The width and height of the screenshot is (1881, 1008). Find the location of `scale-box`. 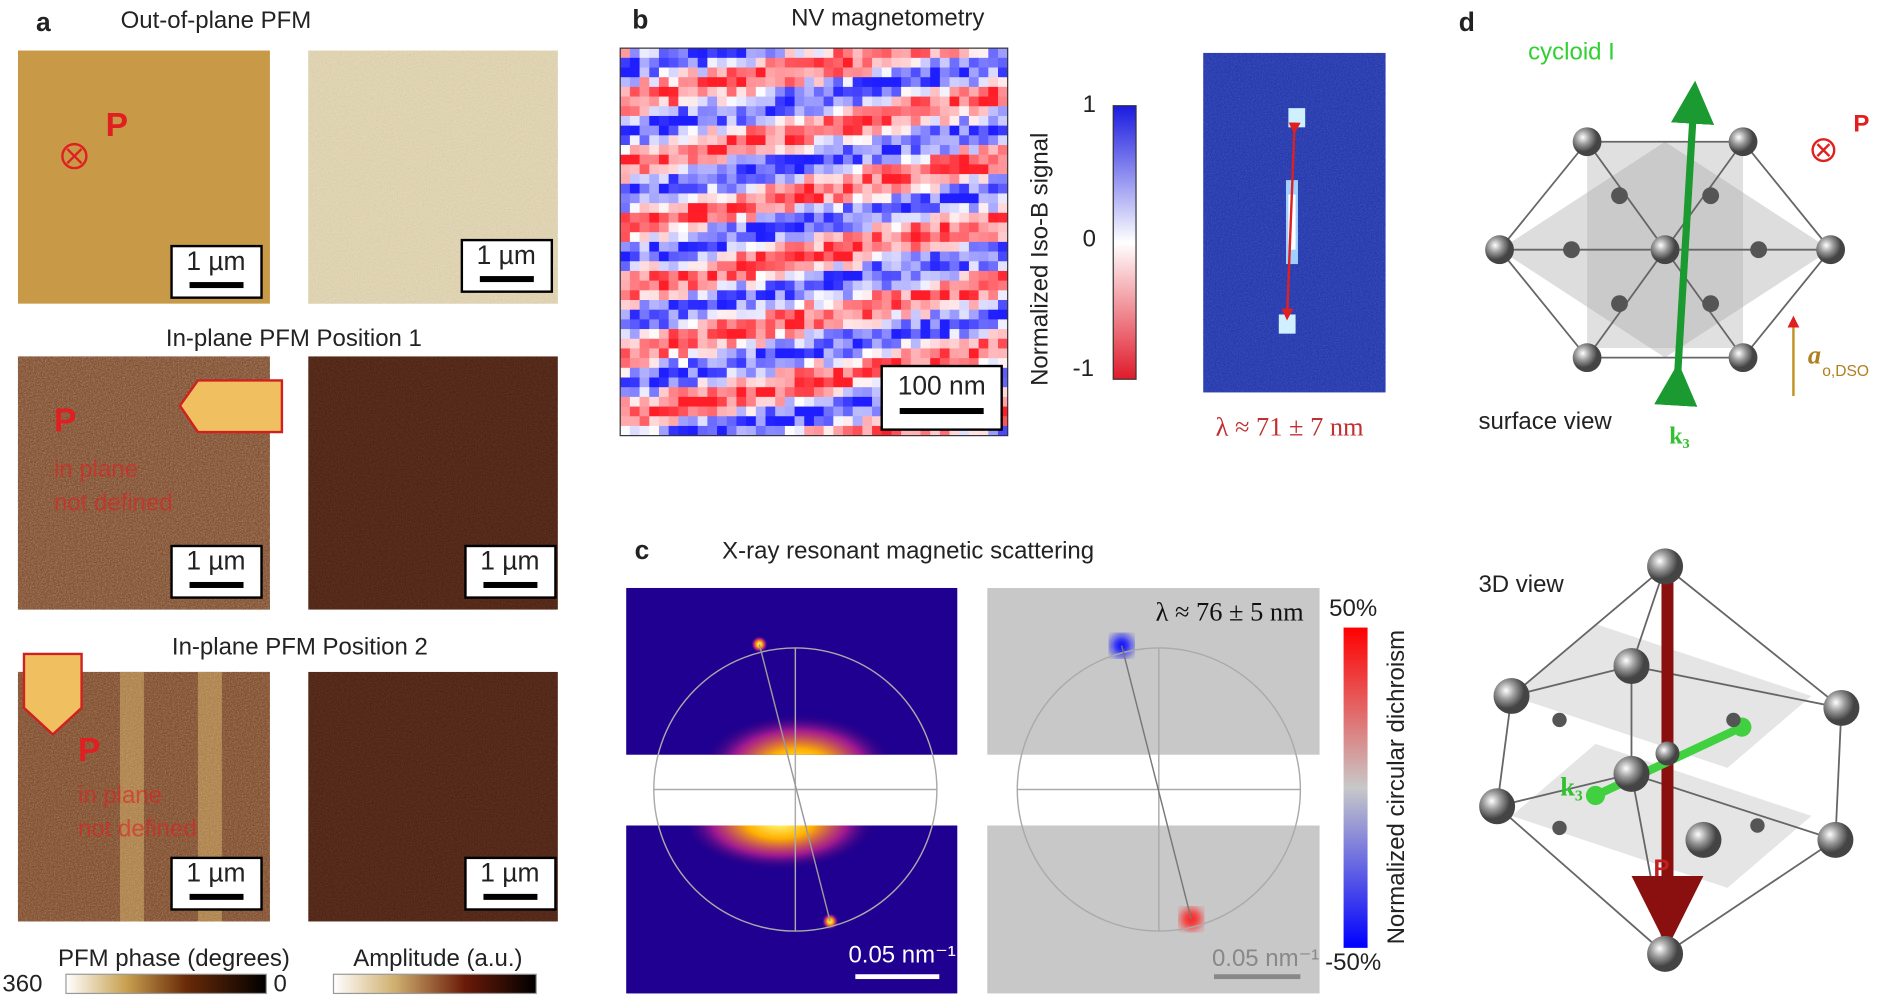

scale-box is located at coordinates (216, 883).